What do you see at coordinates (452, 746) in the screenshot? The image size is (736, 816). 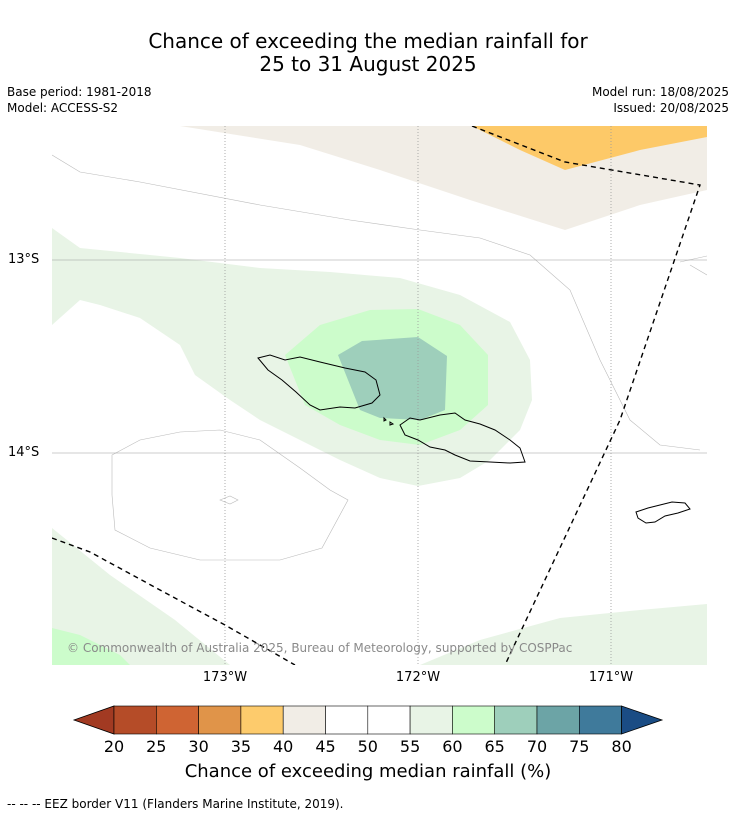 I see `colorbar-tick-label: 60` at bounding box center [452, 746].